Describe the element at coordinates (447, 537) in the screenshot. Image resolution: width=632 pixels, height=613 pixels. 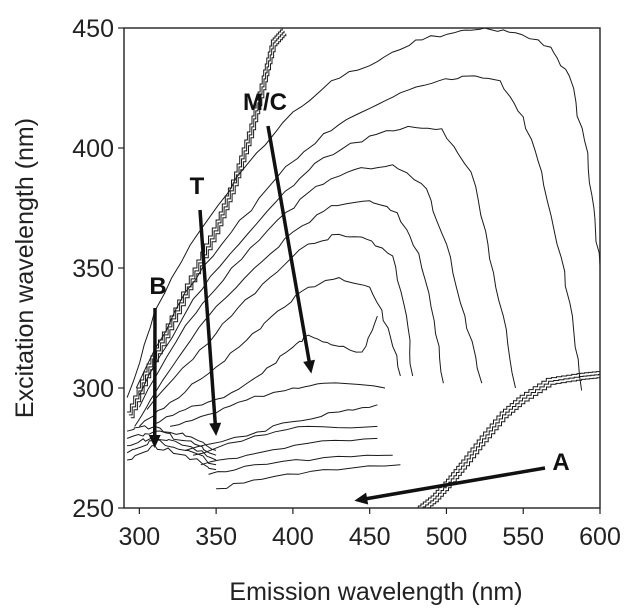
I see `x-tick-label: 500` at that location.